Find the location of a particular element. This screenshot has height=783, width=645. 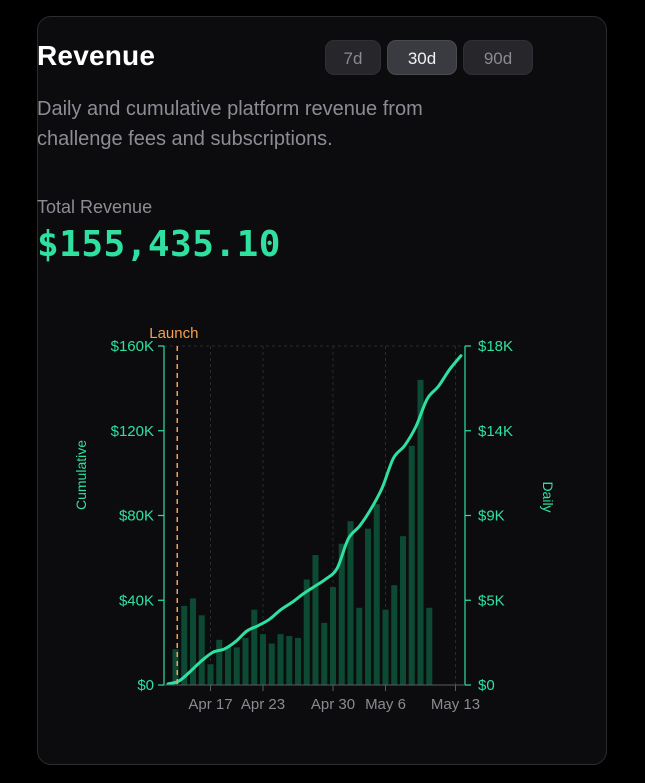

x-tick-label: May 13 is located at coordinates (455, 704).